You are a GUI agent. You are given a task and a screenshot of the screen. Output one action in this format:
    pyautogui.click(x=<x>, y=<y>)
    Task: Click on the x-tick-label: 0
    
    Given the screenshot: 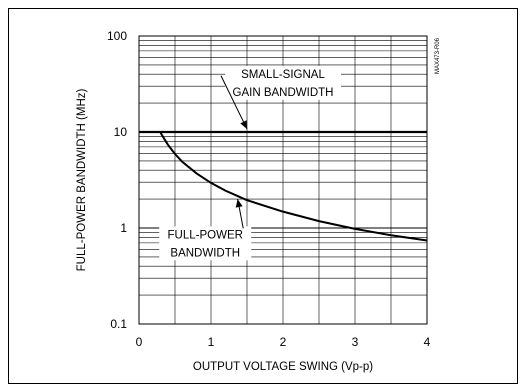 What is the action you would take?
    pyautogui.click(x=139, y=342)
    